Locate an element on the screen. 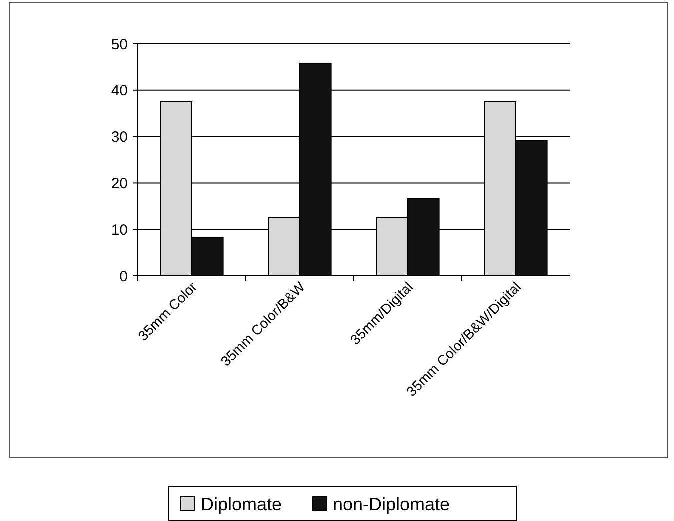 This screenshot has height=521, width=674. y-tick-label: 10 is located at coordinates (119, 230).